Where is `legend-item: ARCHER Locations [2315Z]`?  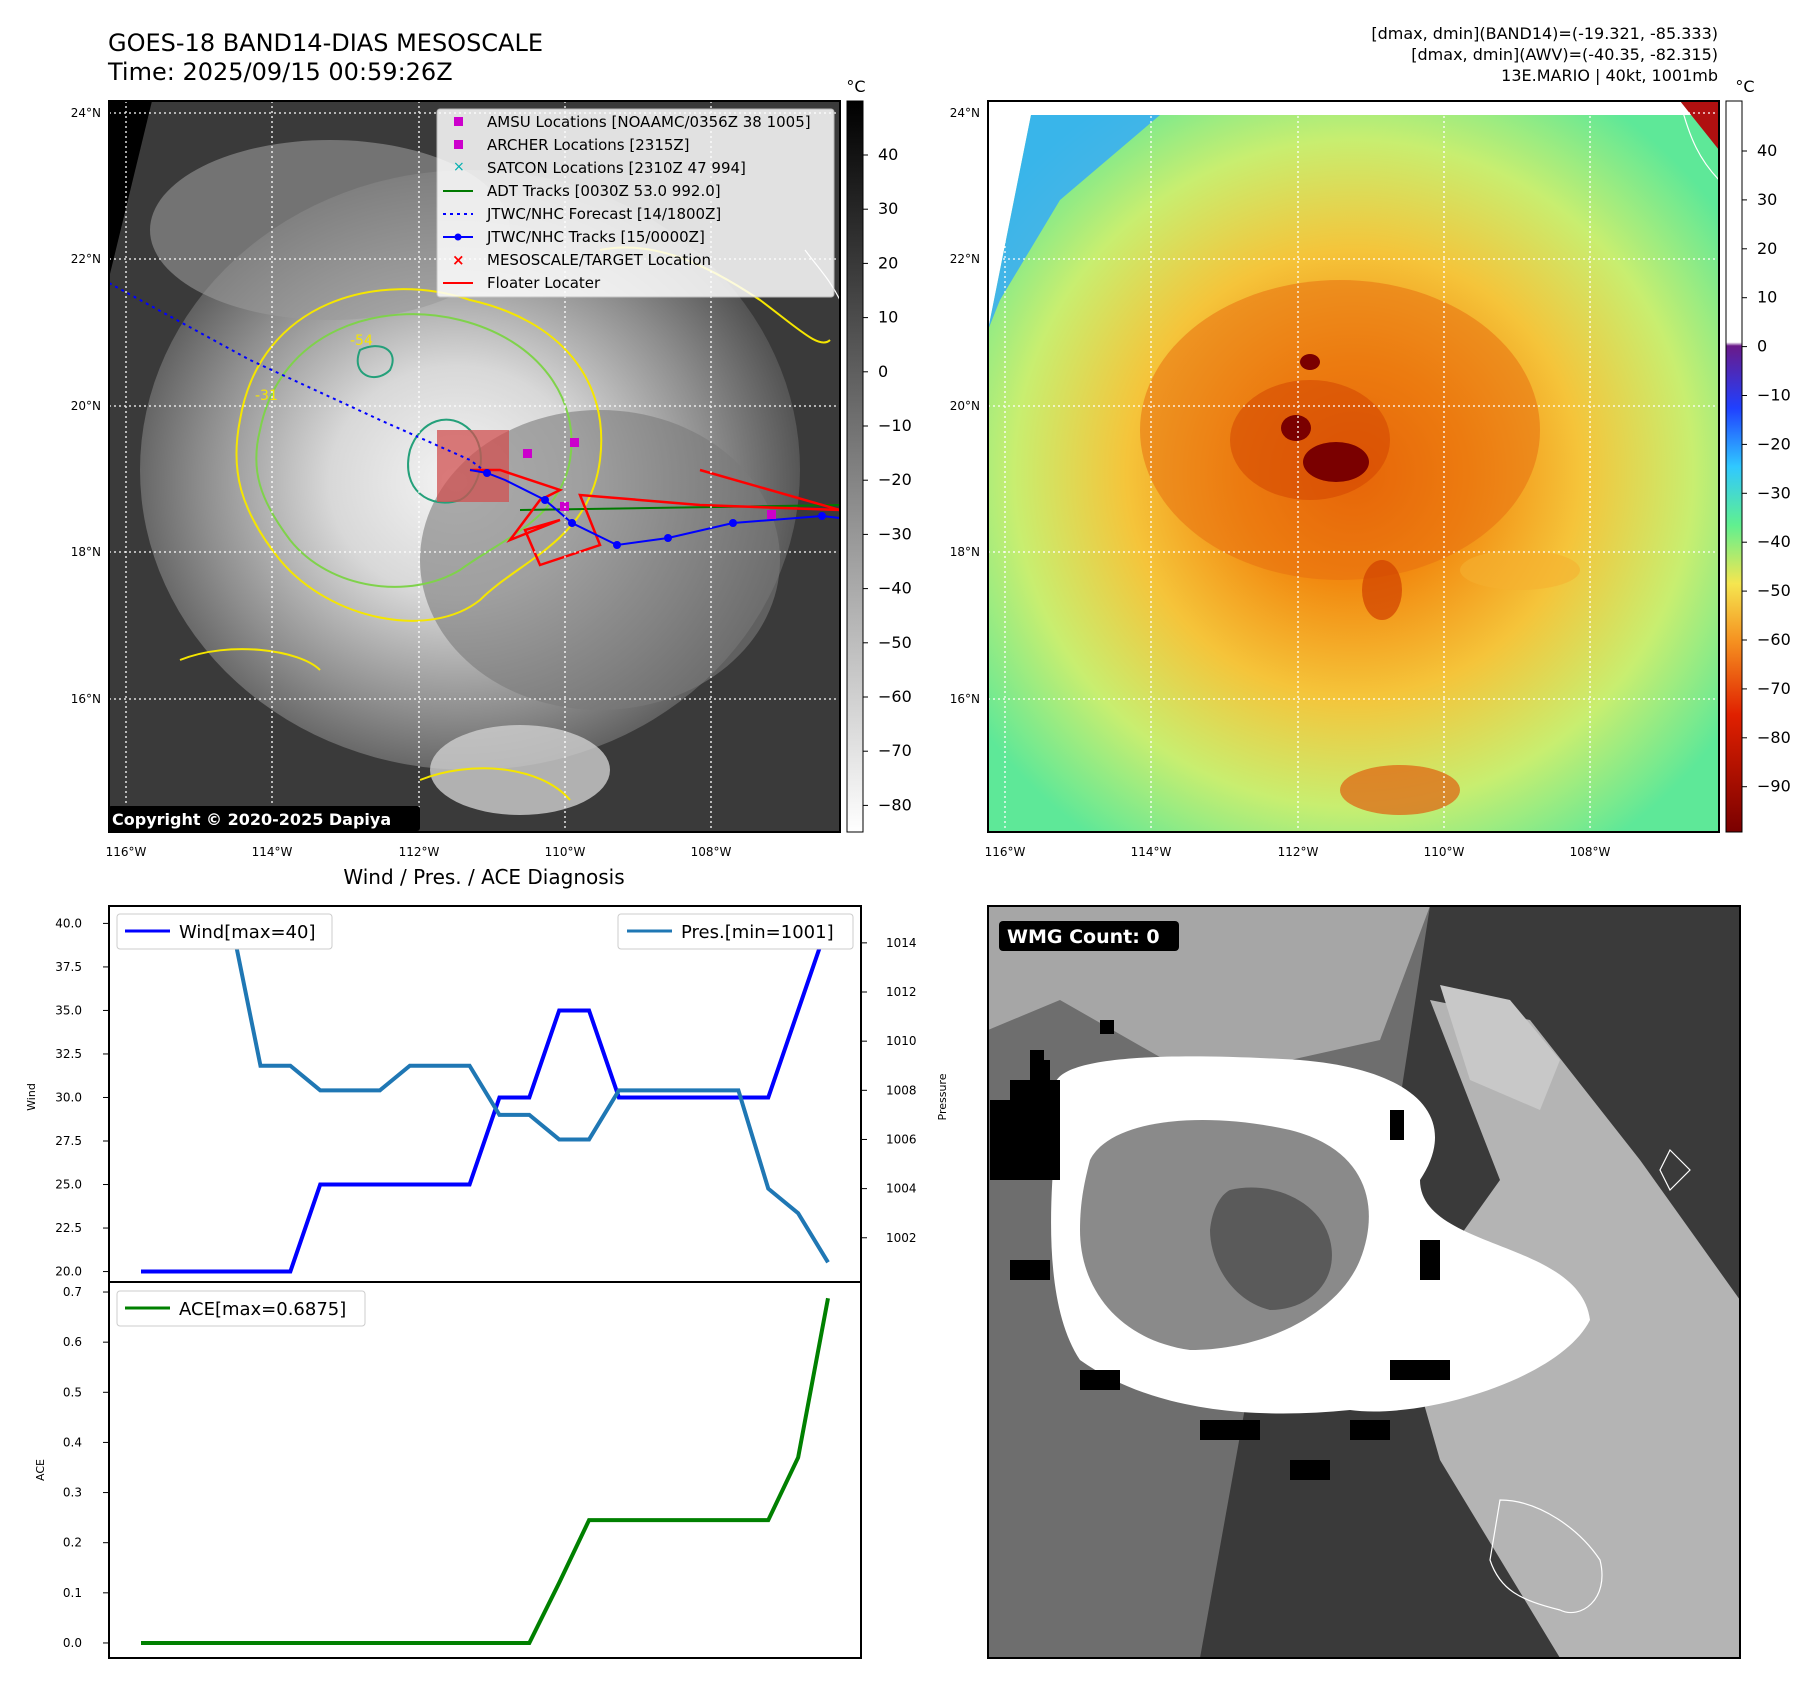
legend-item: ARCHER Locations [2315Z] is located at coordinates (588, 145).